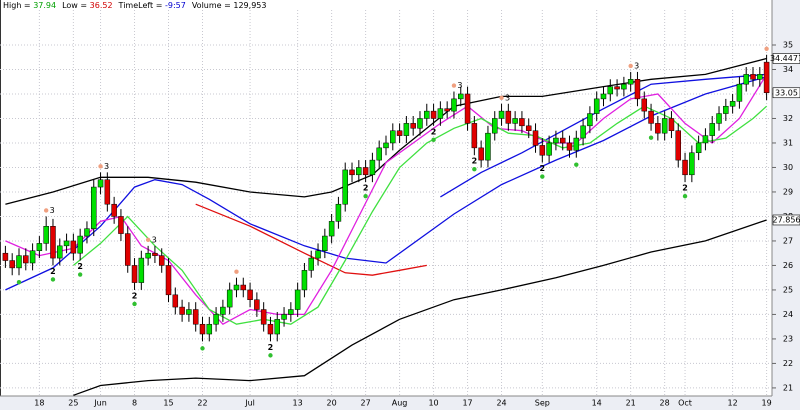 The width and height of the screenshot is (800, 410). Describe the element at coordinates (332, 403) in the screenshot. I see `x-tick-label: 20` at that location.